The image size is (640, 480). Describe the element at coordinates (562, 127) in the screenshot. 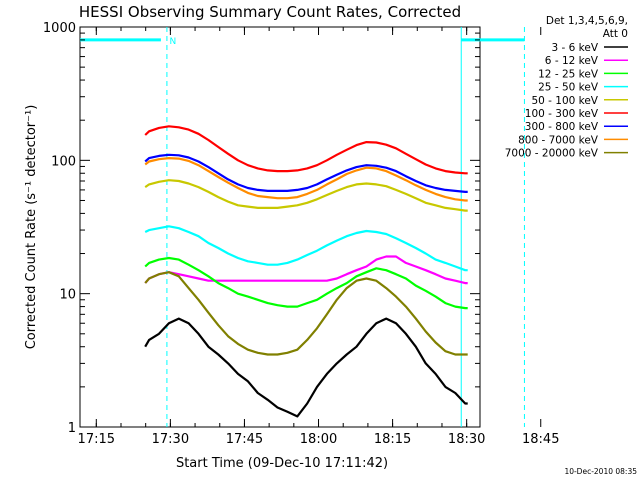

I see `legend-label-6: 300 - 800 keV` at that location.